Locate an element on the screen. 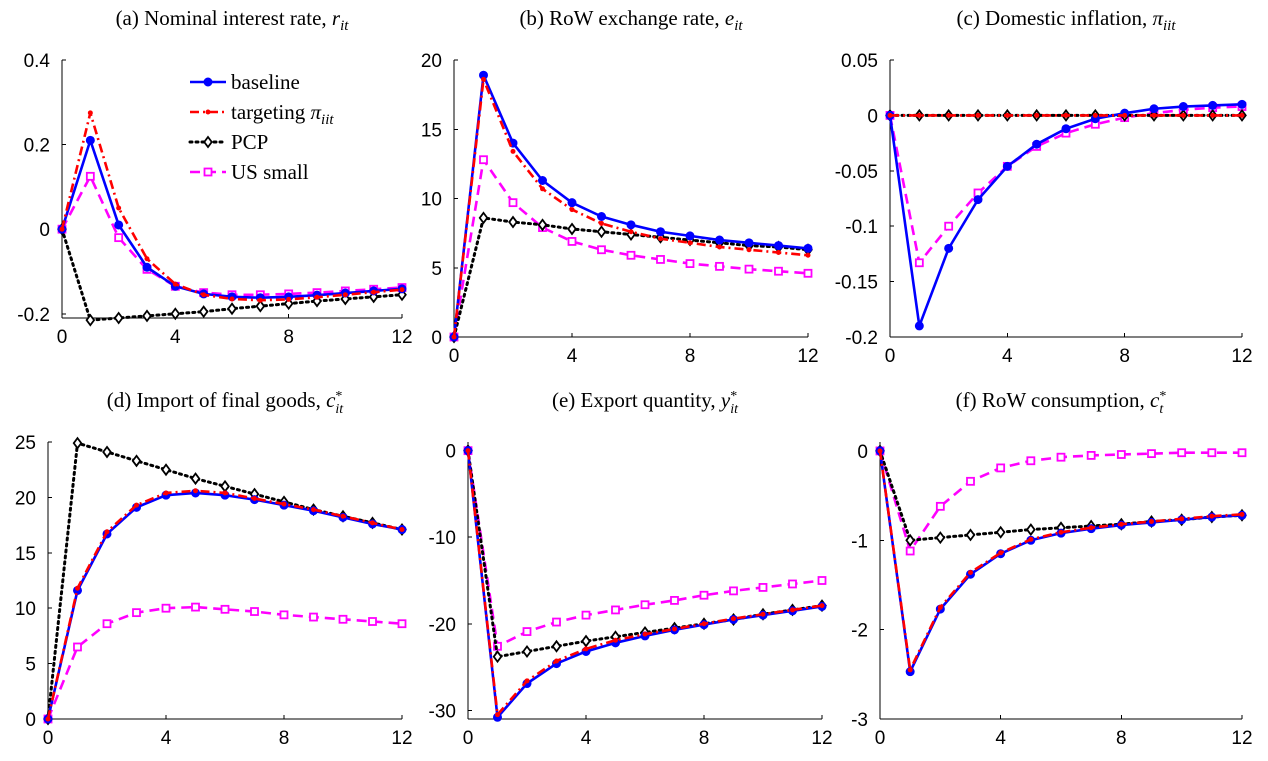 The height and width of the screenshot is (761, 1268). series-us_small is located at coordinates (232, 235).